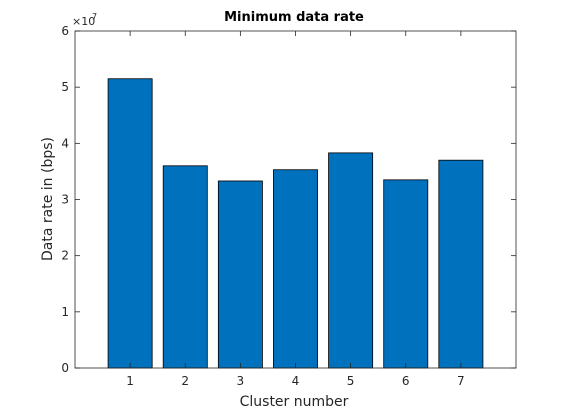 This screenshot has width=570, height=417. I want to click on y-axis-title: Data rate in (bps), so click(48, 199).